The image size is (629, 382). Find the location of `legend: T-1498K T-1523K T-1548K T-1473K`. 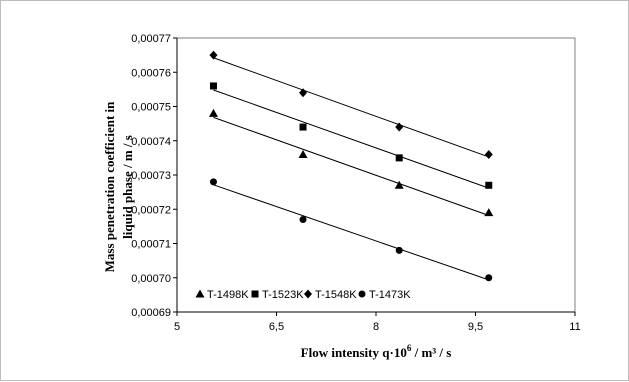

legend: T-1498K T-1523K T-1548K T-1473K is located at coordinates (303, 295).